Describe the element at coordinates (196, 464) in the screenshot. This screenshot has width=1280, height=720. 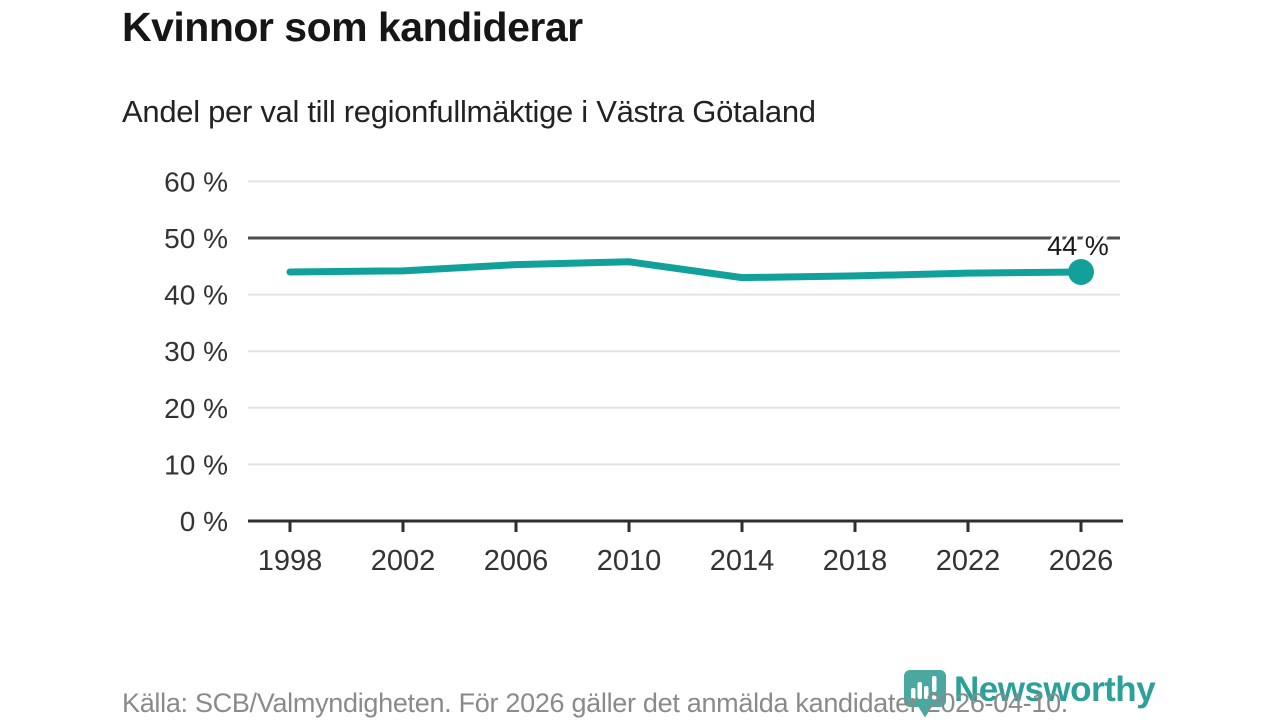
I see `y-tick-label: 10 %` at that location.